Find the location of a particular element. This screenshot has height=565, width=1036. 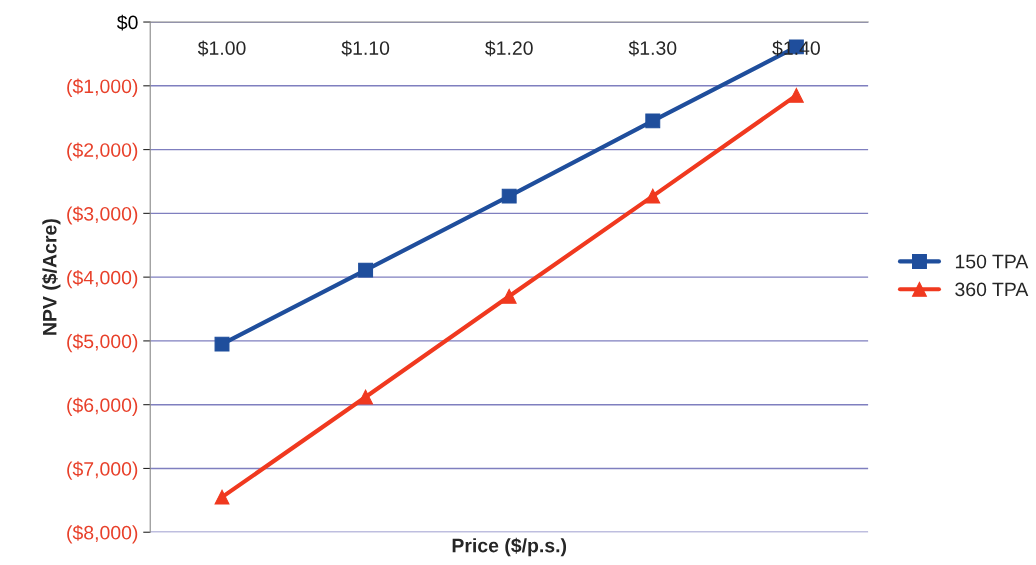

legend-label: 360 TPA is located at coordinates (992, 289).